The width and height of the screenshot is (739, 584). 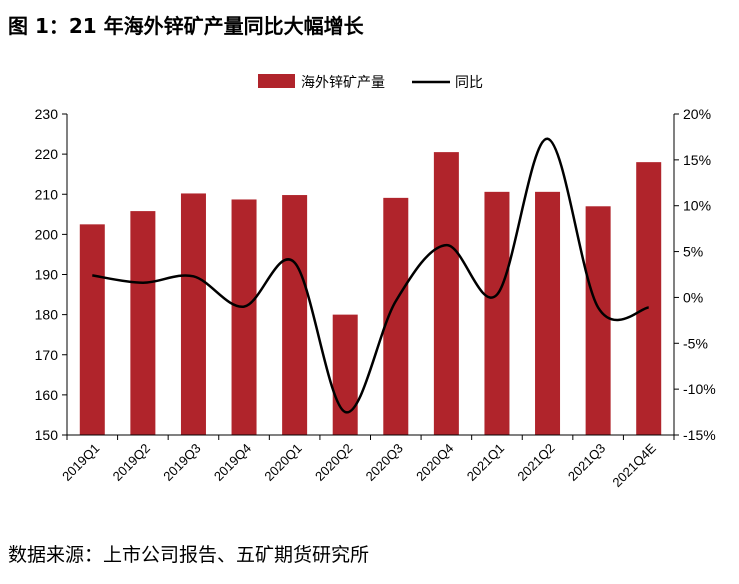 I want to click on x-tick-label: 2021Q2, so click(x=535, y=462).